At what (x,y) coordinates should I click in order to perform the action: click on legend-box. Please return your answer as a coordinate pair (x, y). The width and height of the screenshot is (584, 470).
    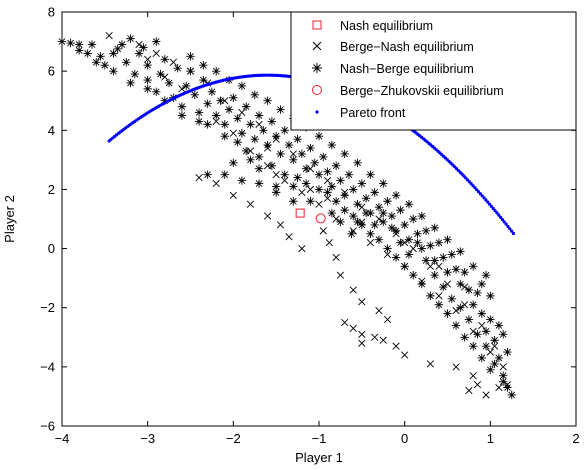
    Looking at the image, I should click on (433, 71).